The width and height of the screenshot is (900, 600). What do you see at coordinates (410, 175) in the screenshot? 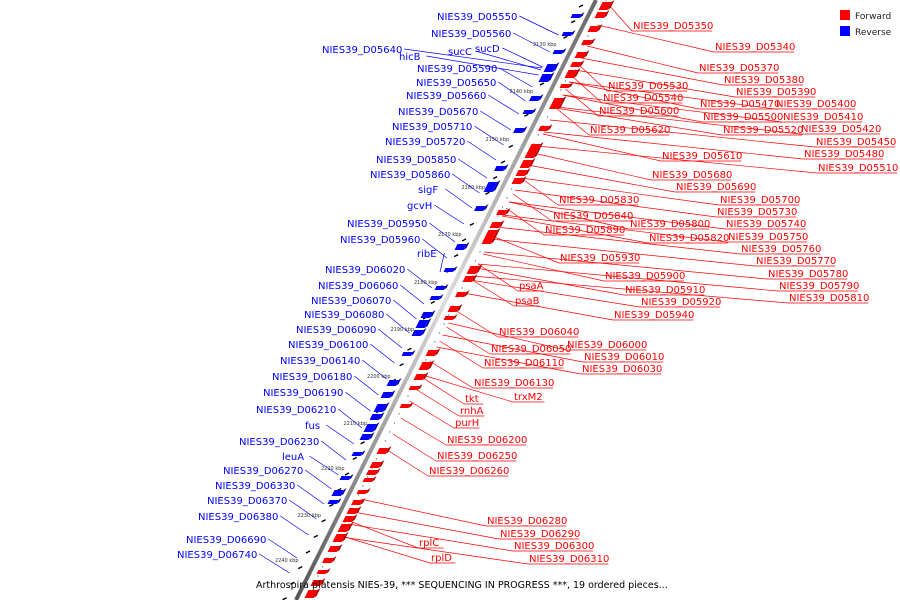
I see `gene-label-reverse: NIES39_D05860` at bounding box center [410, 175].